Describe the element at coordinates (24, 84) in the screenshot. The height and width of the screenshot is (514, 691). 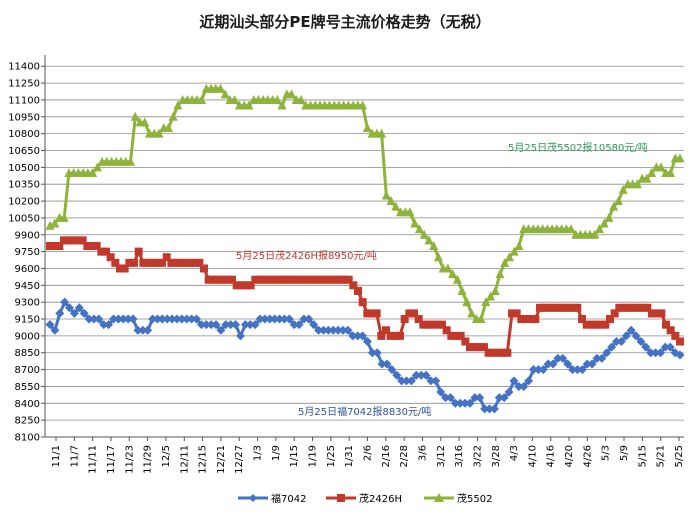
I see `y-tick-label: 11250` at that location.